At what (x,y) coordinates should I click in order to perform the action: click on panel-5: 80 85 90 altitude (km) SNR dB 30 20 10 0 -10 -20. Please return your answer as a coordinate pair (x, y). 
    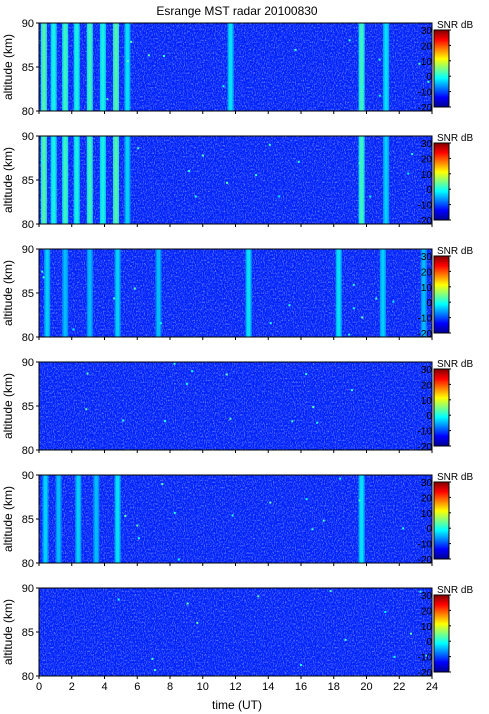
    Looking at the image, I should click on (237, 520).